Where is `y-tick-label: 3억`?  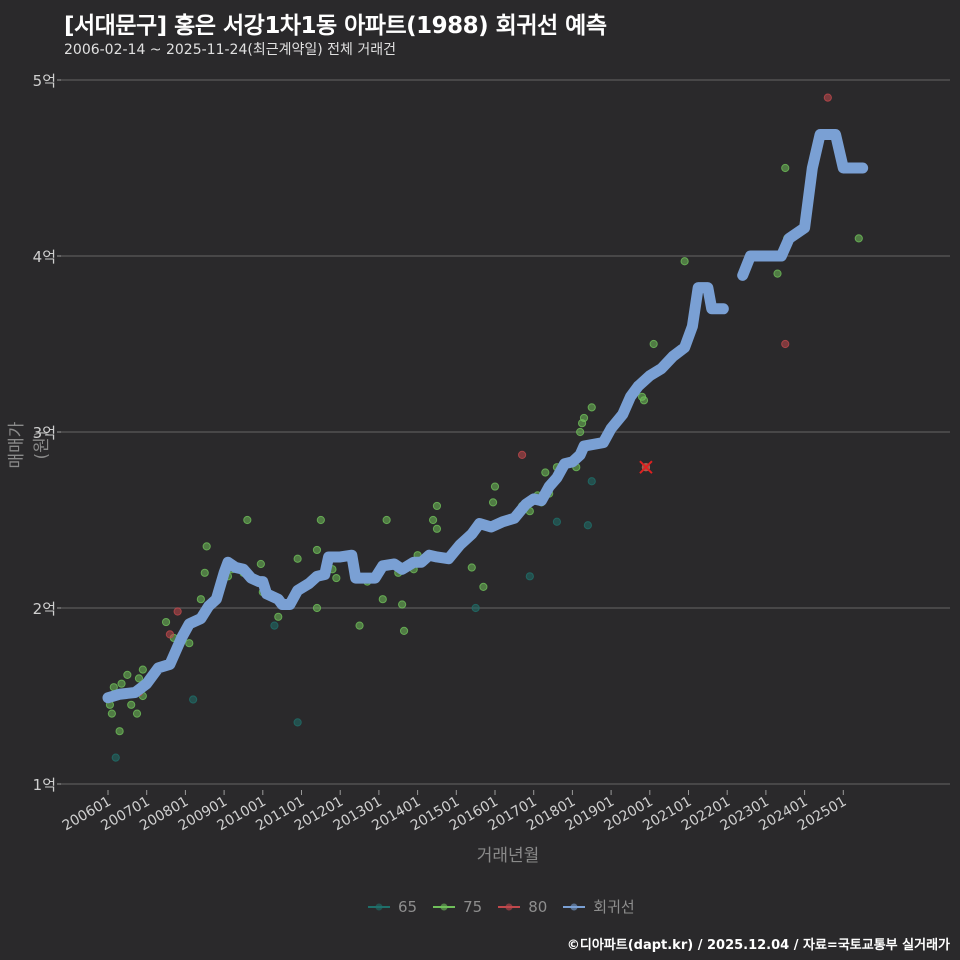 y-tick-label: 3억 is located at coordinates (44, 433).